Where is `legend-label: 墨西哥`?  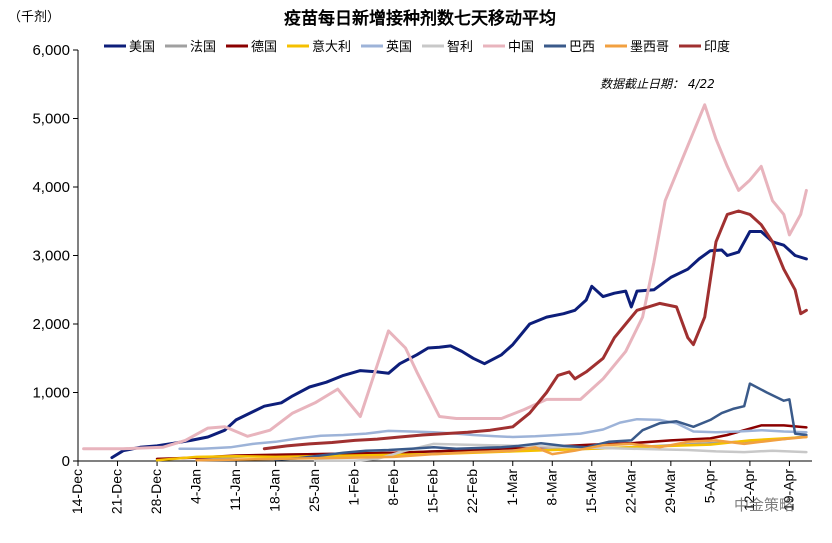 legend-label: 墨西哥 is located at coordinates (649, 47).